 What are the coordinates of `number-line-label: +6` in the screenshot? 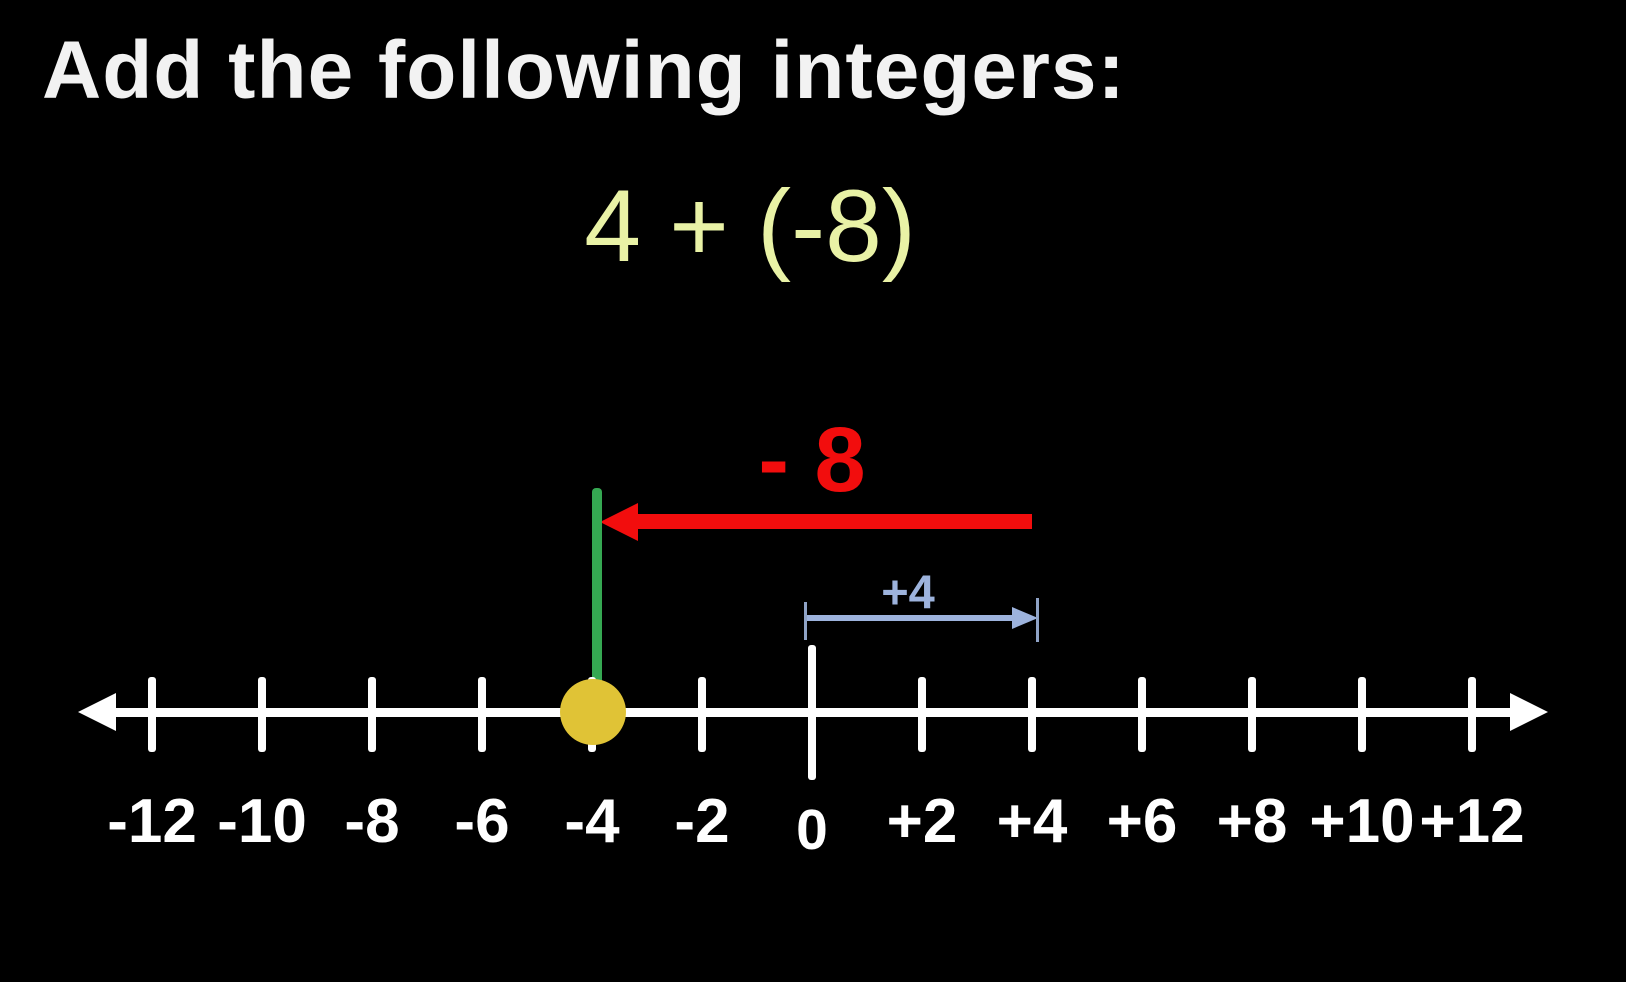 It's located at (1142, 821).